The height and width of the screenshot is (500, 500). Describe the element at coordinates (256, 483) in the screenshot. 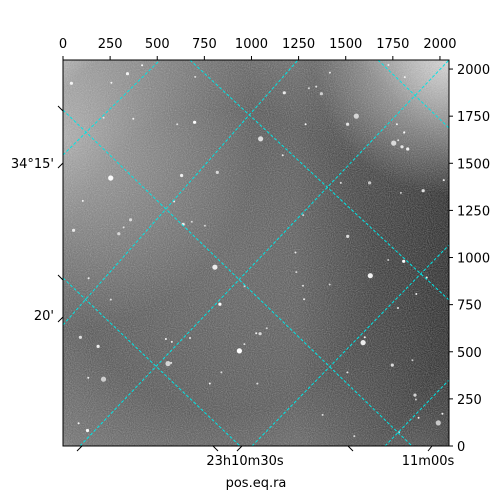

I see `x-axis-label: pos.eq.ra` at that location.